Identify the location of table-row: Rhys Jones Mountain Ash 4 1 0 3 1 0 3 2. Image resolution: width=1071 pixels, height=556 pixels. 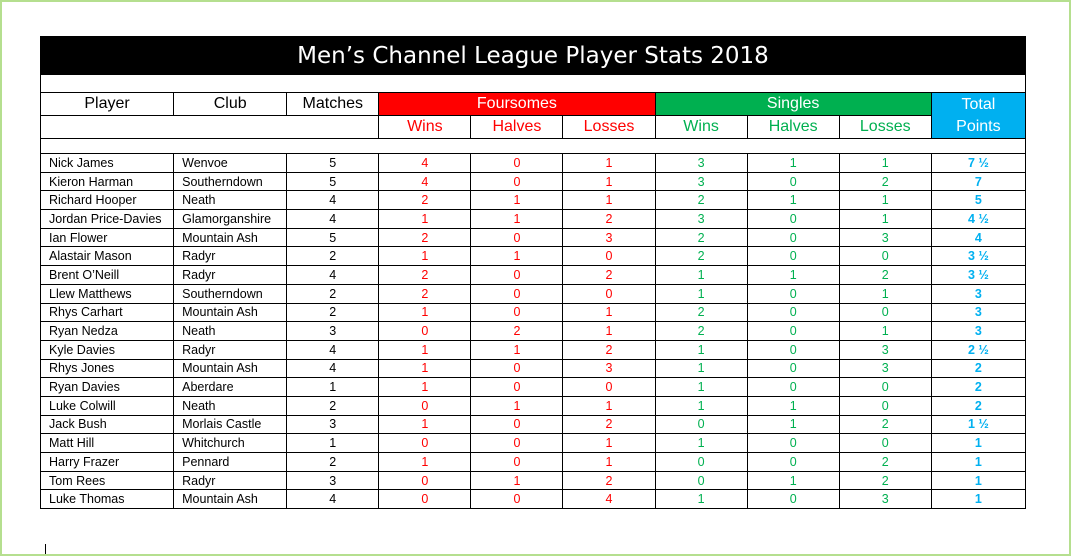
(533, 368).